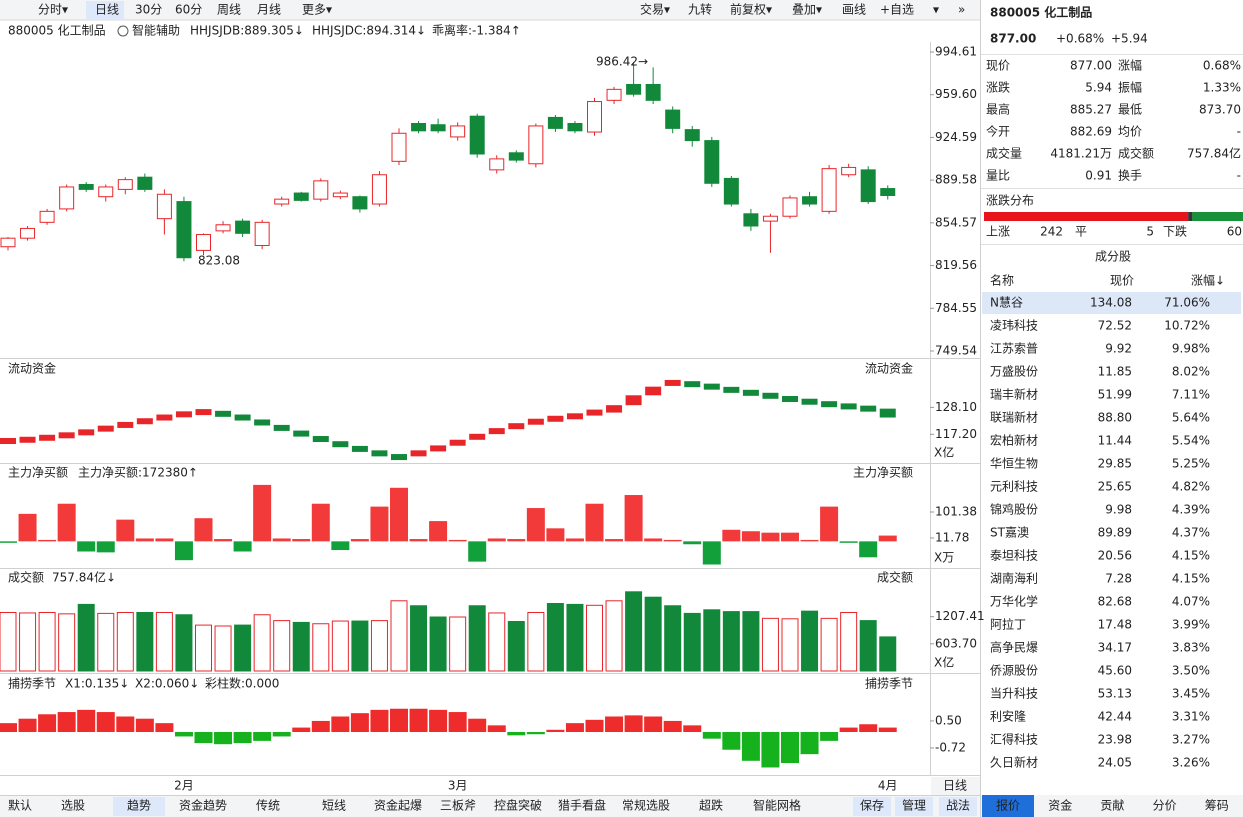 The height and width of the screenshot is (817, 1243). Describe the element at coordinates (1014, 440) in the screenshot. I see `stock-name: 宏柏新材` at that location.